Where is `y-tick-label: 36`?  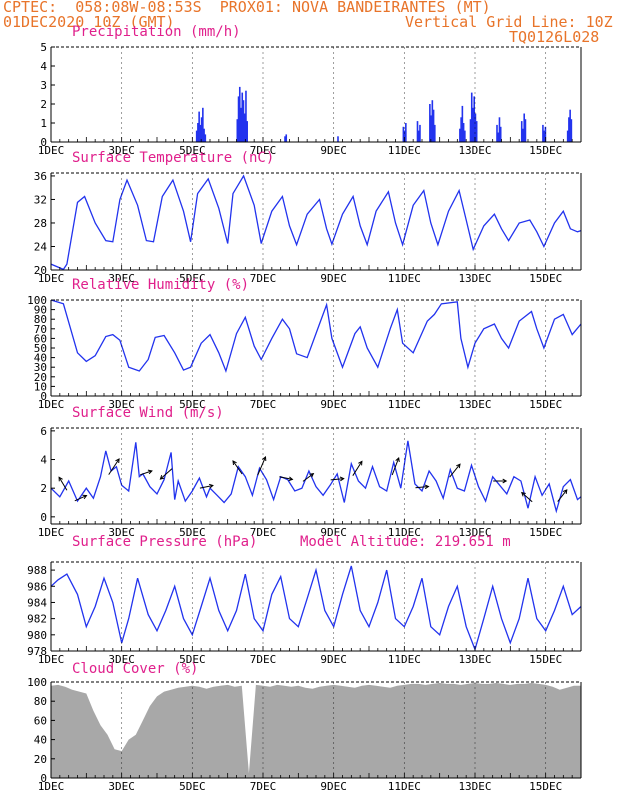 y-tick-label: 36 is located at coordinates (40, 176).